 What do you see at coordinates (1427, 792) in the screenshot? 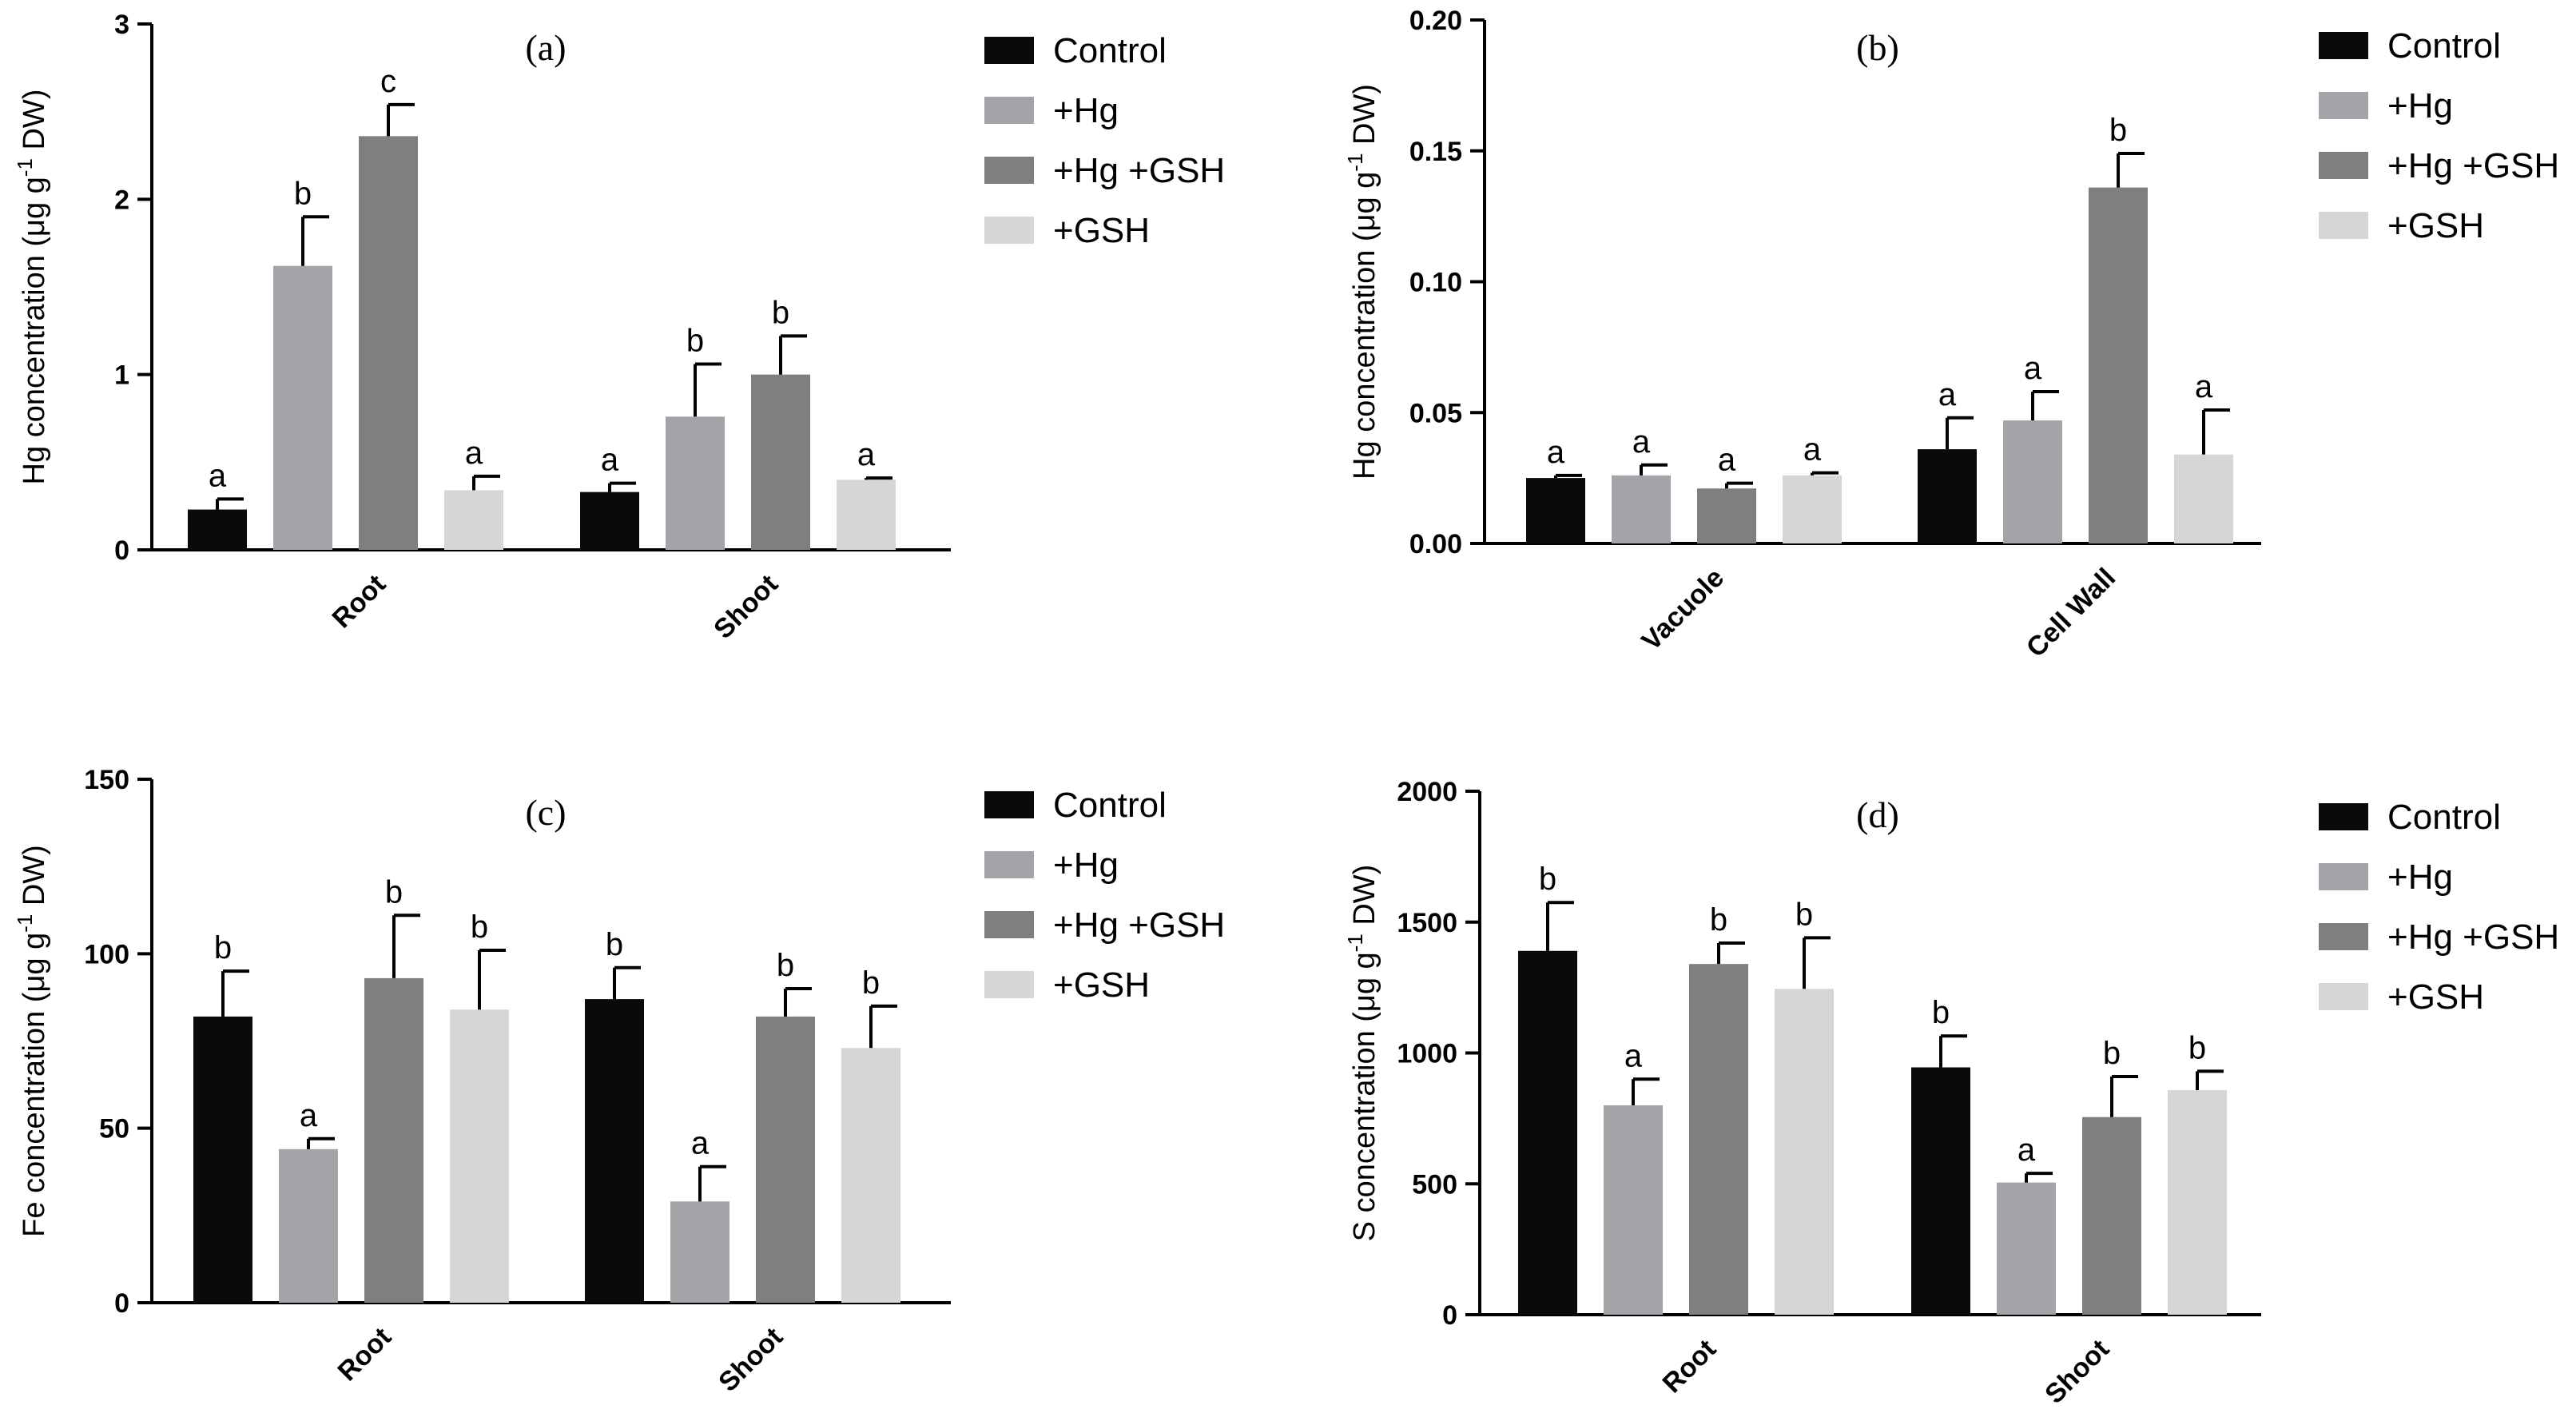
I see `y-tick-label: 2000` at bounding box center [1427, 792].